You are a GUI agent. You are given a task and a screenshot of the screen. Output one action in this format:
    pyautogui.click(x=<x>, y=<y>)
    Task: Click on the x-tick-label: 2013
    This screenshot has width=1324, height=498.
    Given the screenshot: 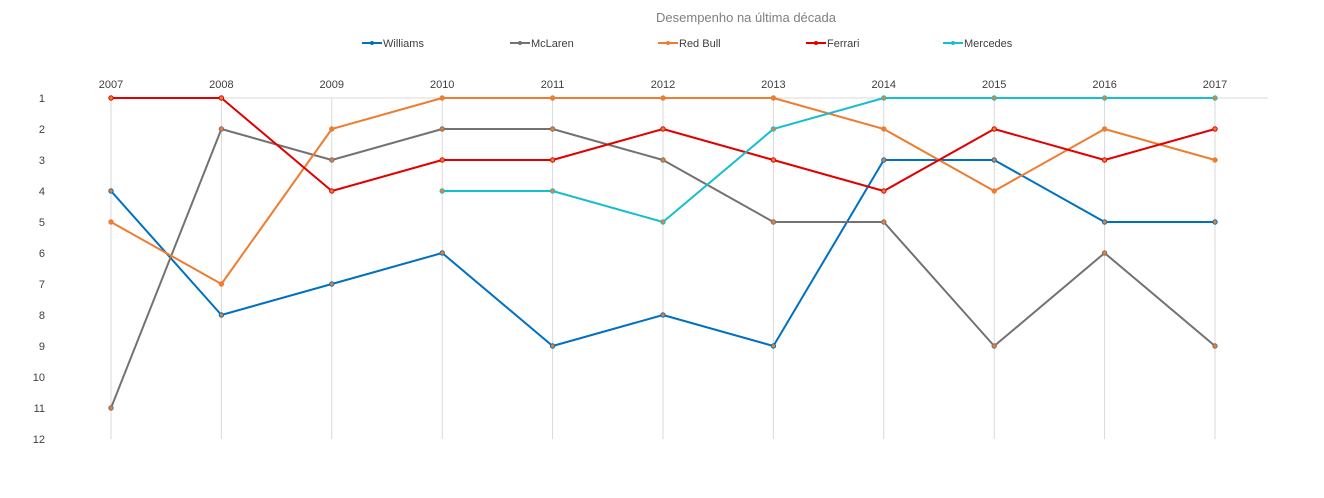 What is the action you would take?
    pyautogui.click(x=773, y=85)
    